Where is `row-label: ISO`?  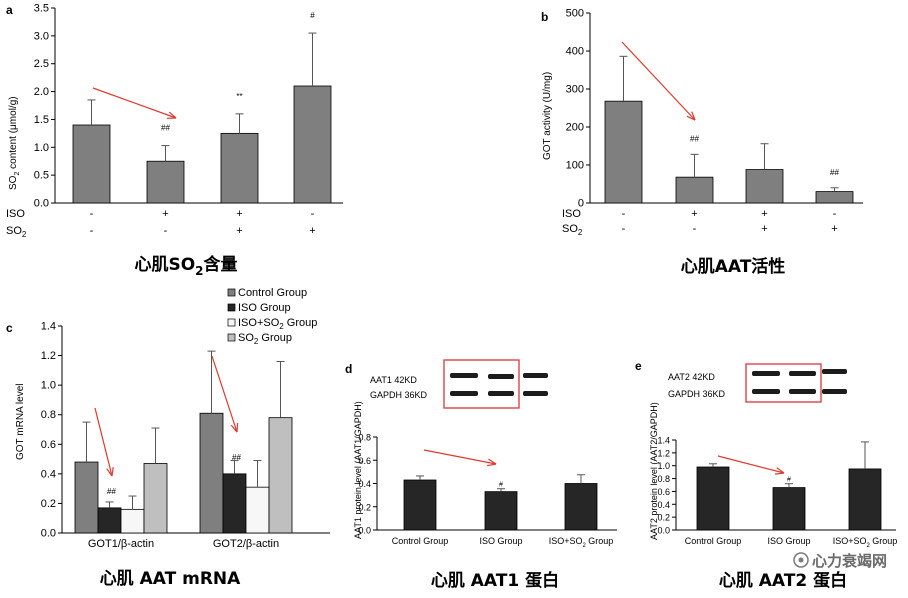 row-label: ISO is located at coordinates (571, 214).